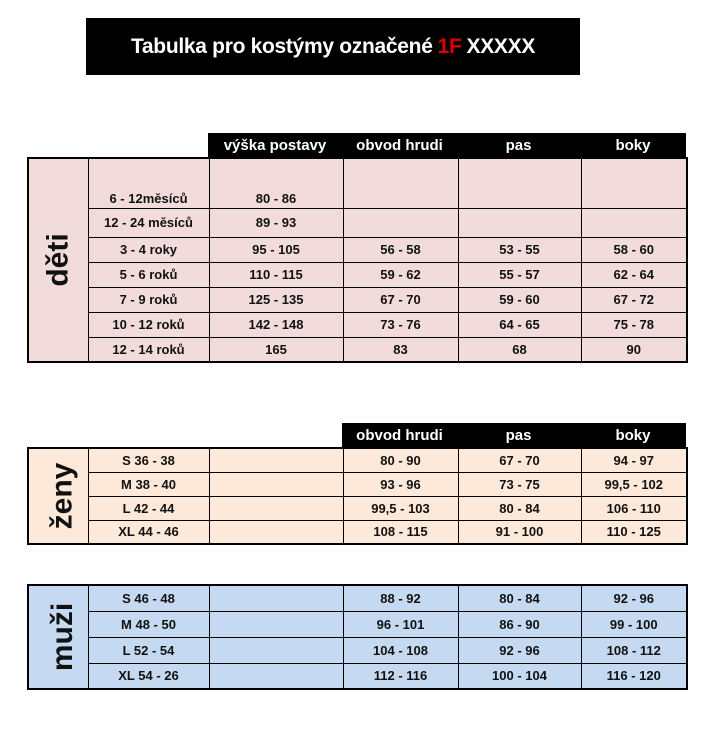  I want to click on value-cell: 67 - 72, so click(634, 299).